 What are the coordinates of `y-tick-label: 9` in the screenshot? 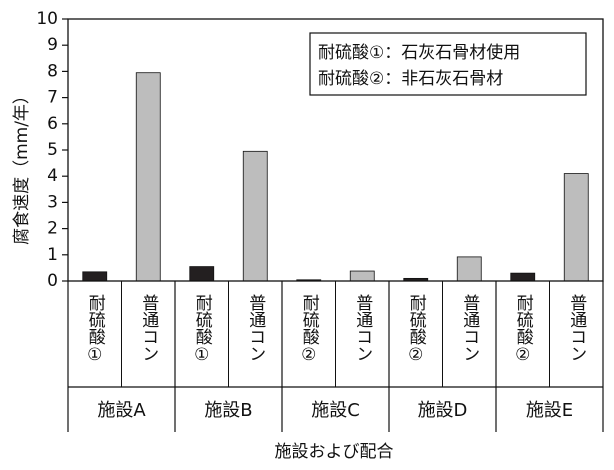 It's located at (52, 45).